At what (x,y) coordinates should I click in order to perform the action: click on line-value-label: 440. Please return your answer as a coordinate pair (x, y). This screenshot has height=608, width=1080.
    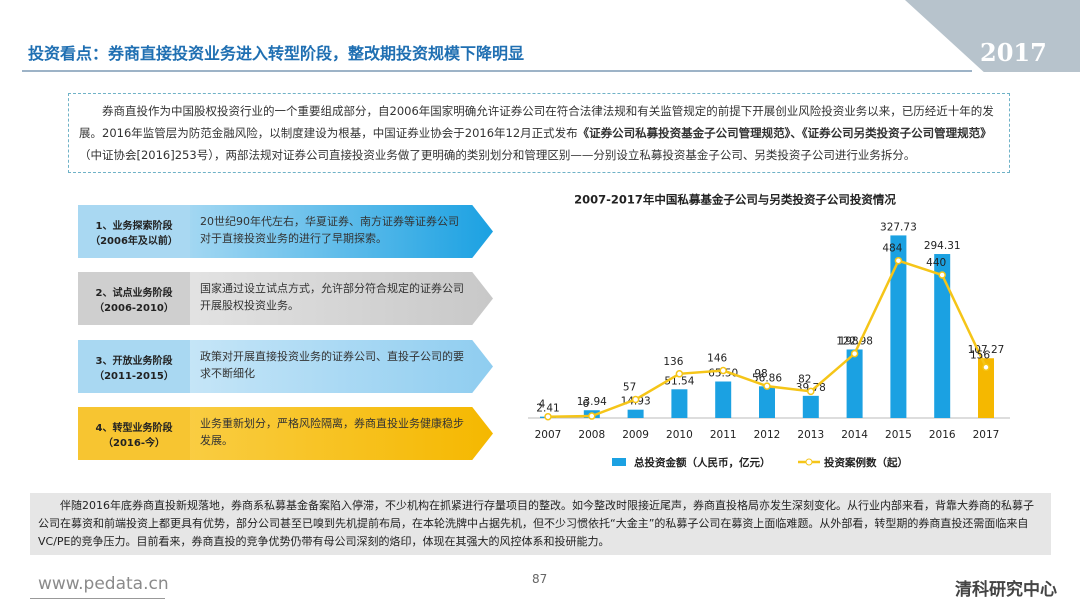
    Looking at the image, I should click on (936, 263).